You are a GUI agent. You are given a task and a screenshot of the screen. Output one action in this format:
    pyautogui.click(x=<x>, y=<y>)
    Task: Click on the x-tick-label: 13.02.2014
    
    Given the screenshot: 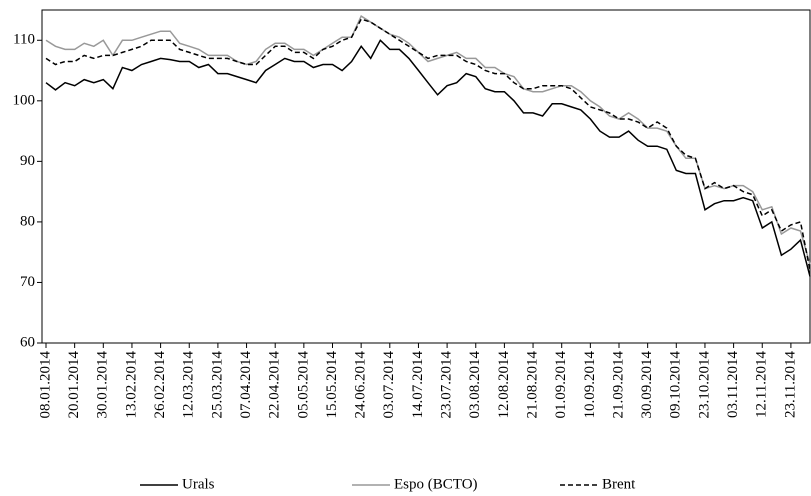 What is the action you would take?
    pyautogui.click(x=131, y=385)
    